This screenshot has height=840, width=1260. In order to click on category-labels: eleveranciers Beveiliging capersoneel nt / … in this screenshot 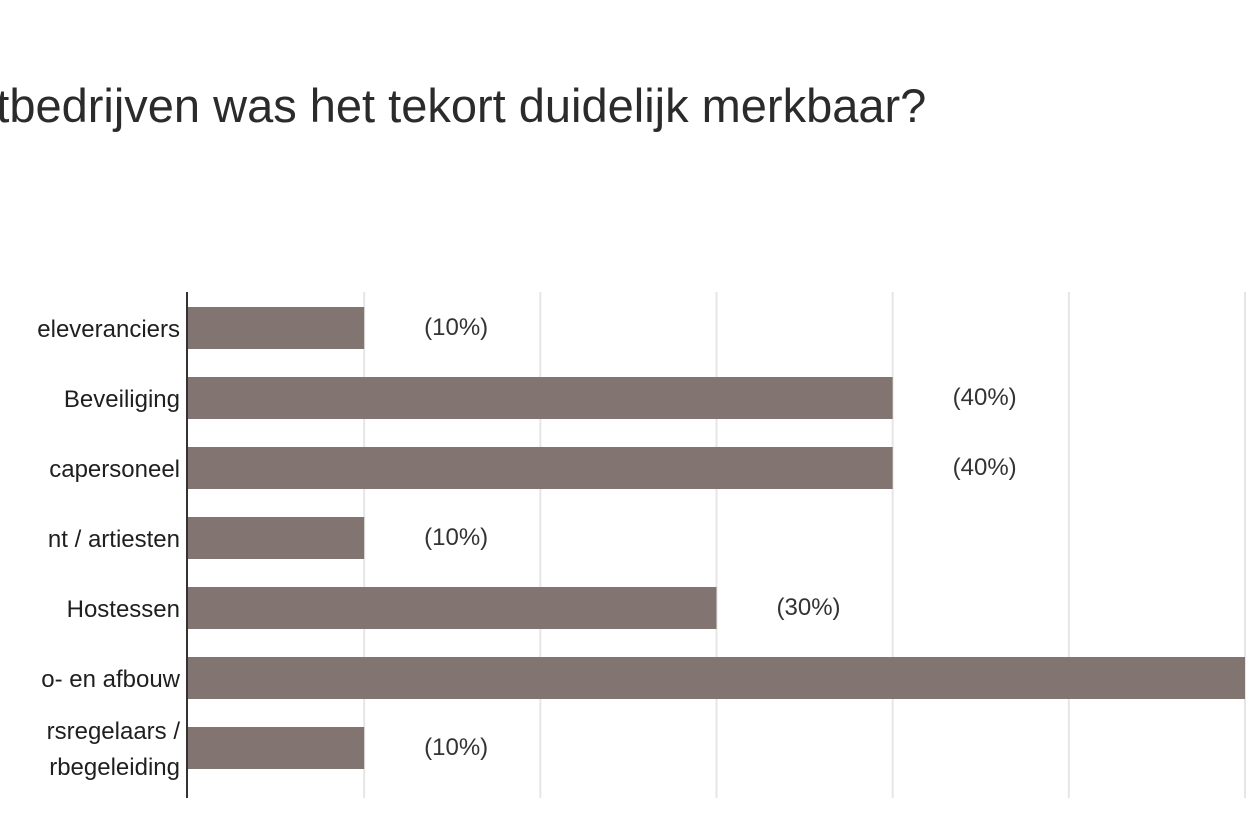, I will do `click(108, 548)`.